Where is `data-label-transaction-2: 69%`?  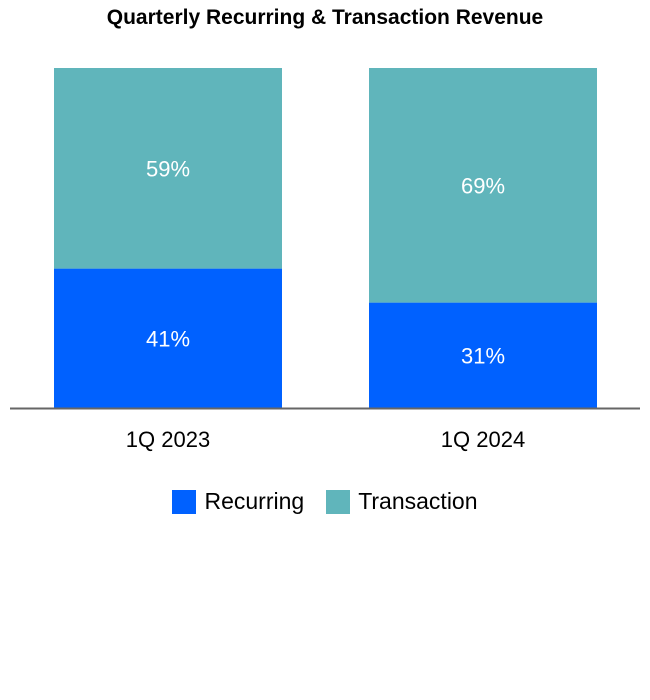 data-label-transaction-2: 69% is located at coordinates (483, 185).